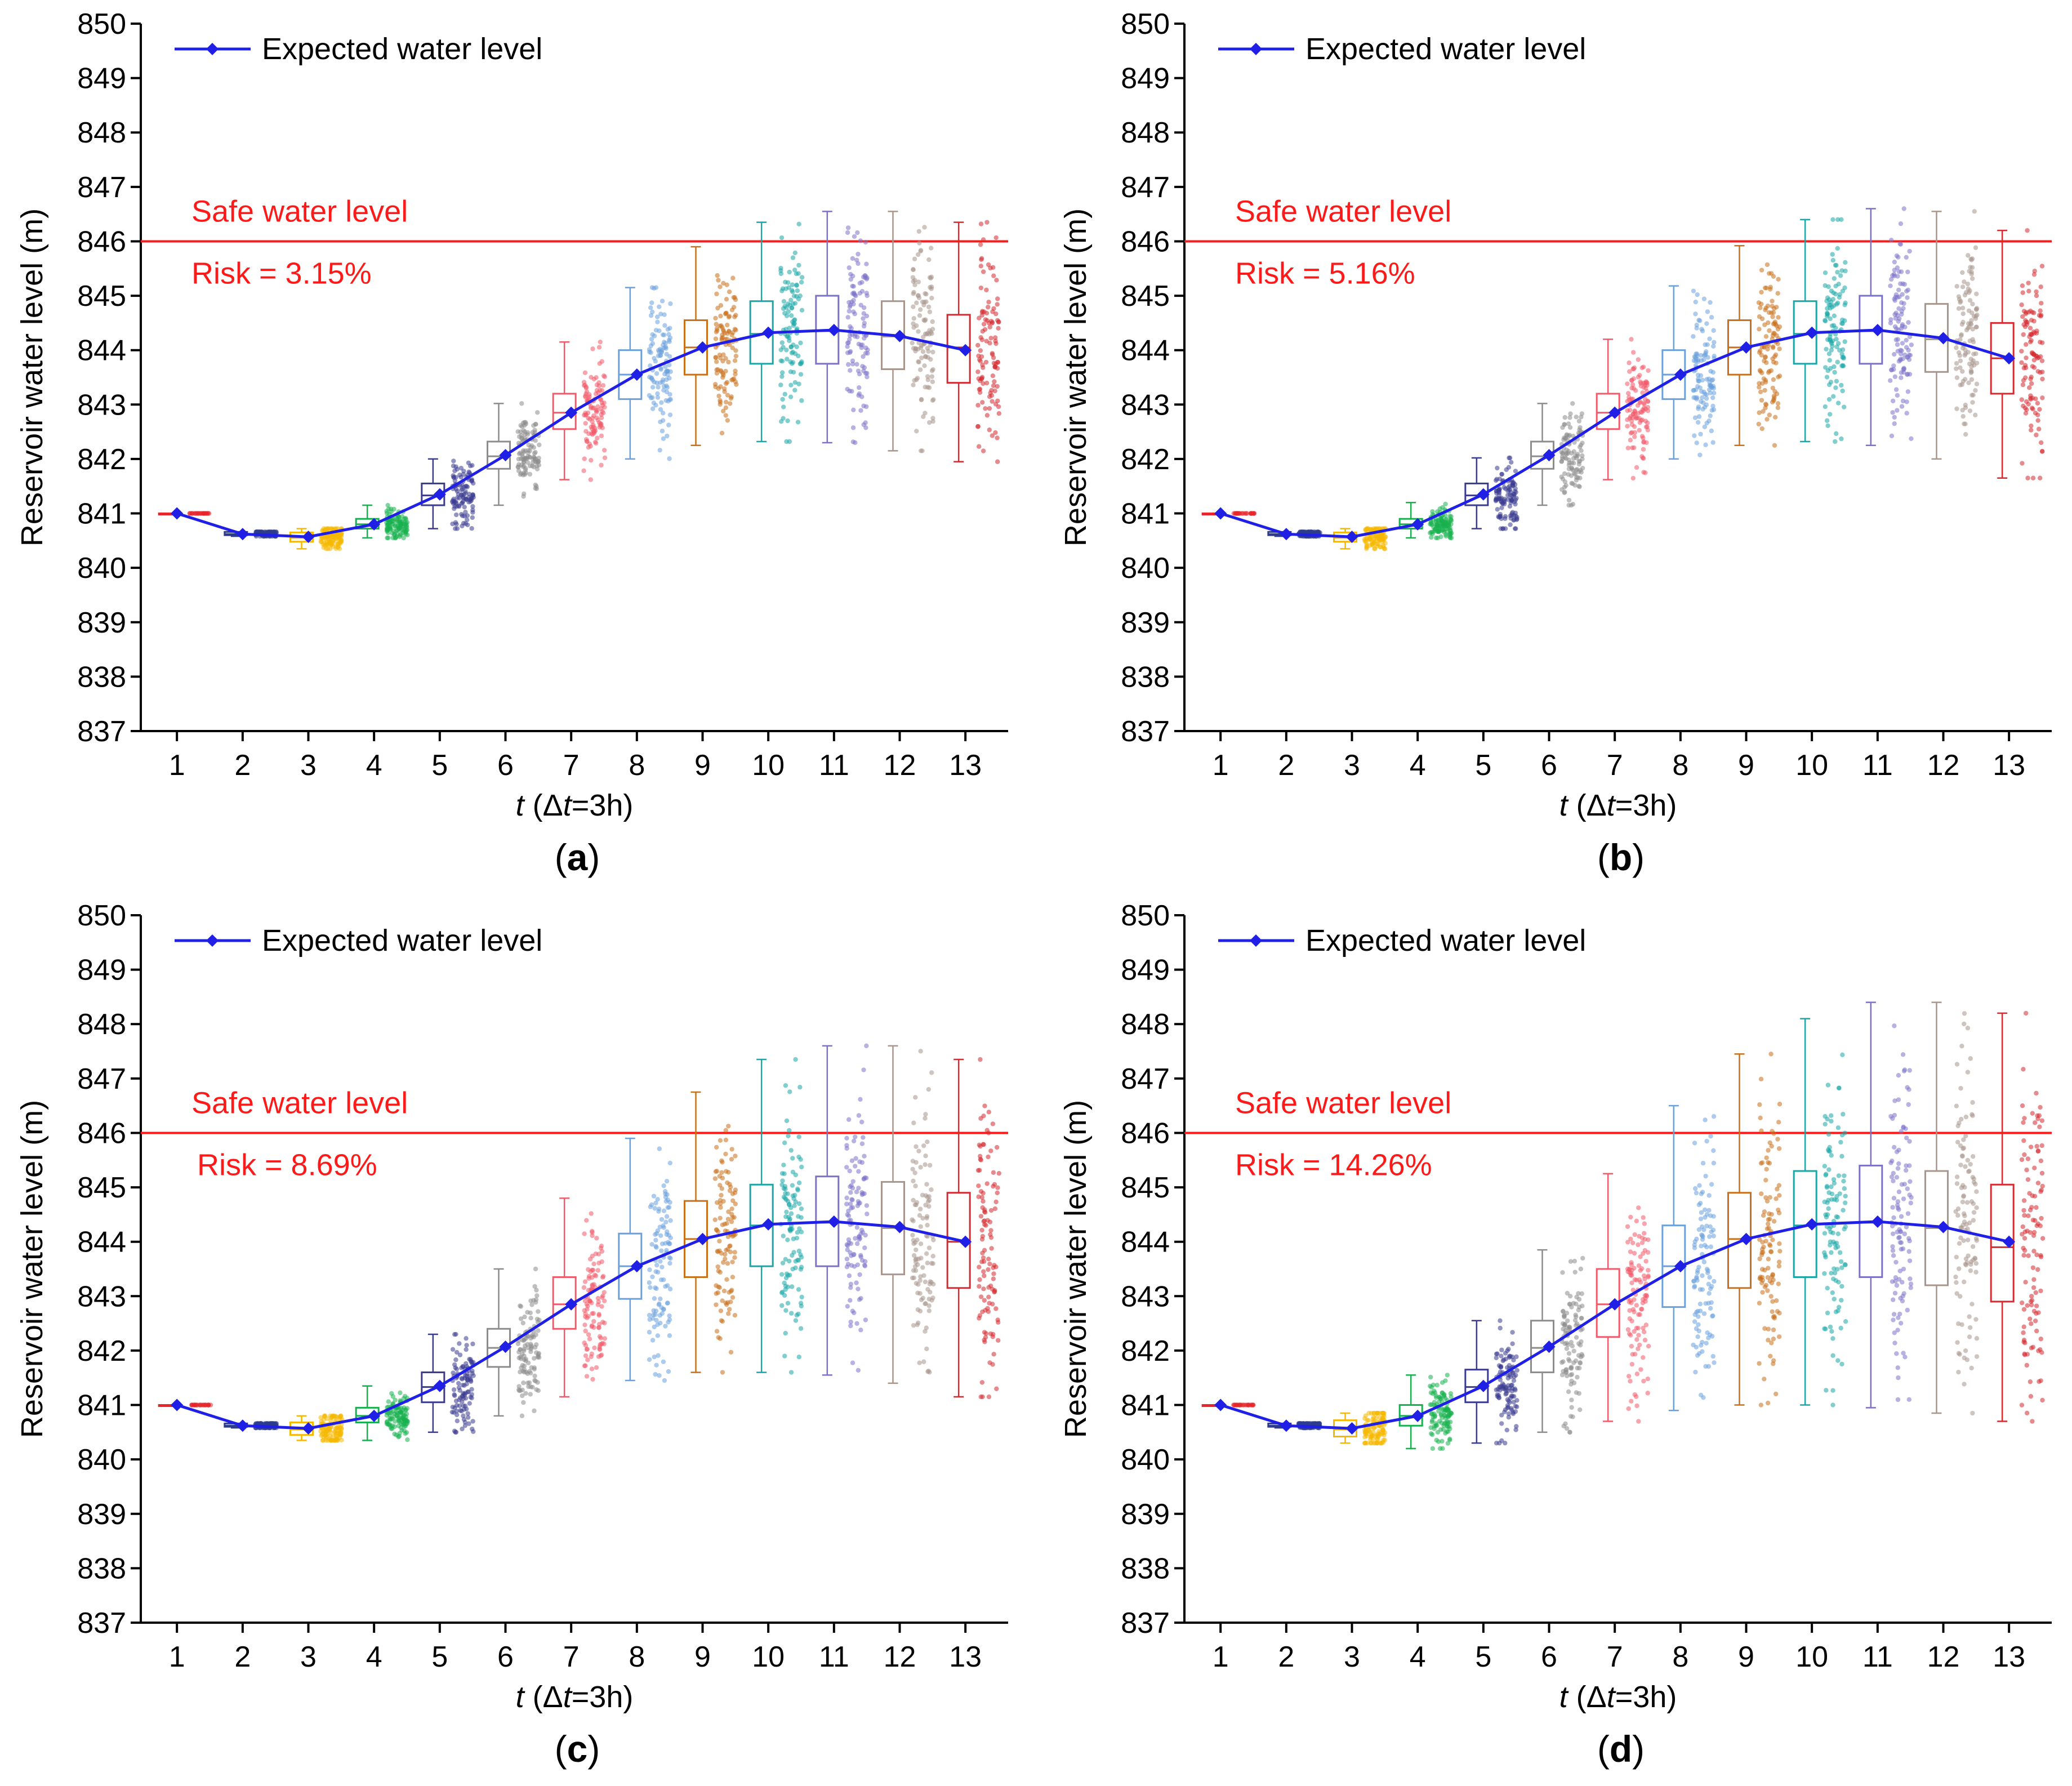 This screenshot has width=2072, height=1786. What do you see at coordinates (834, 1657) in the screenshot?
I see `x-tick-label: 11` at bounding box center [834, 1657].